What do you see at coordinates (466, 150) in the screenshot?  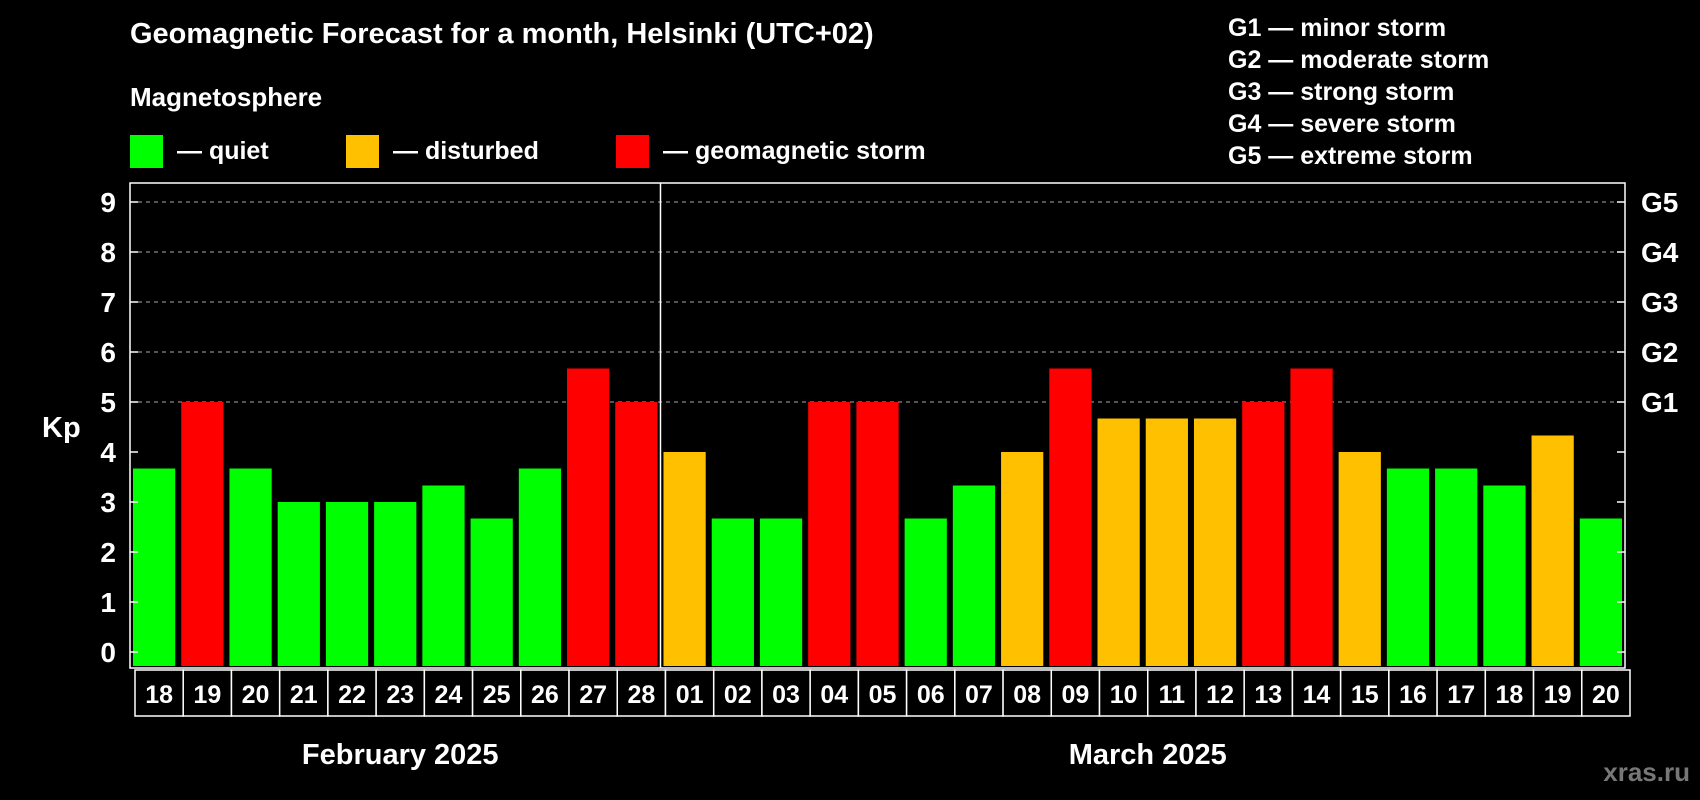 I see `legend-label-disturbed: — disturbed` at bounding box center [466, 150].